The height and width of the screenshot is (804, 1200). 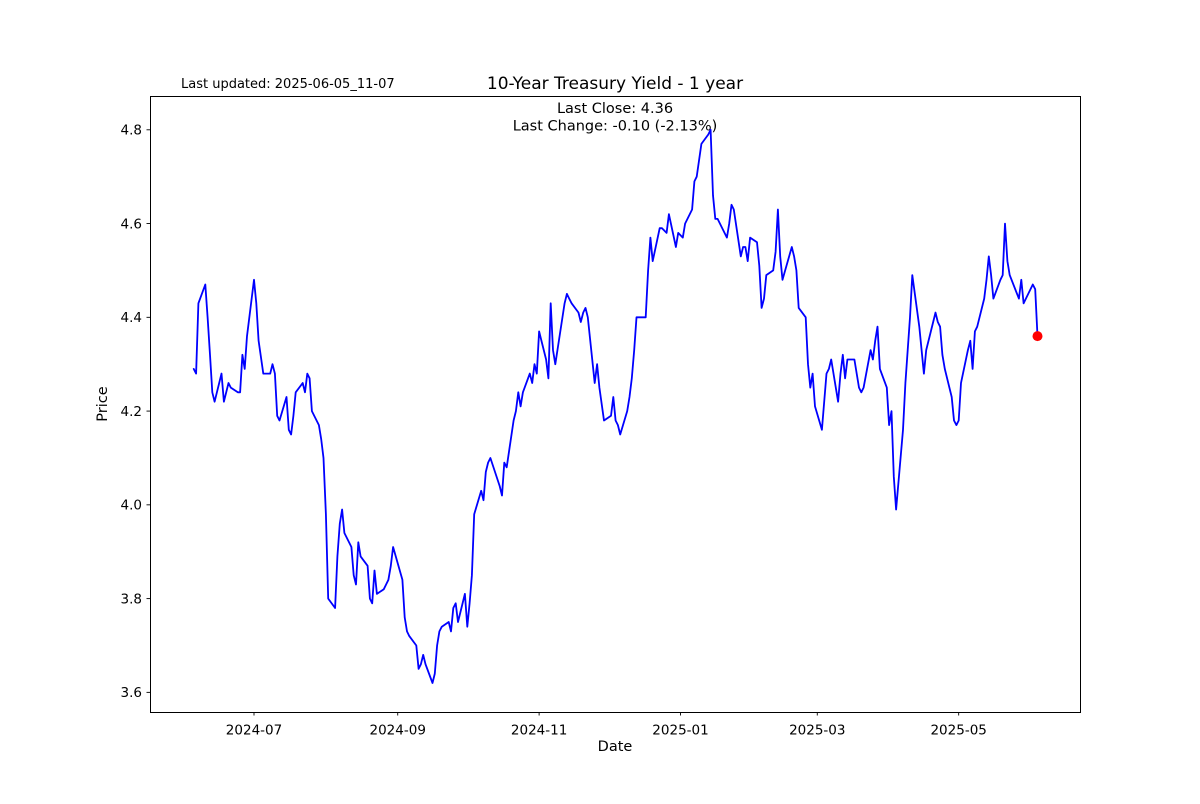 What do you see at coordinates (131, 131) in the screenshot?
I see `y-tick-label: 4.8` at bounding box center [131, 131].